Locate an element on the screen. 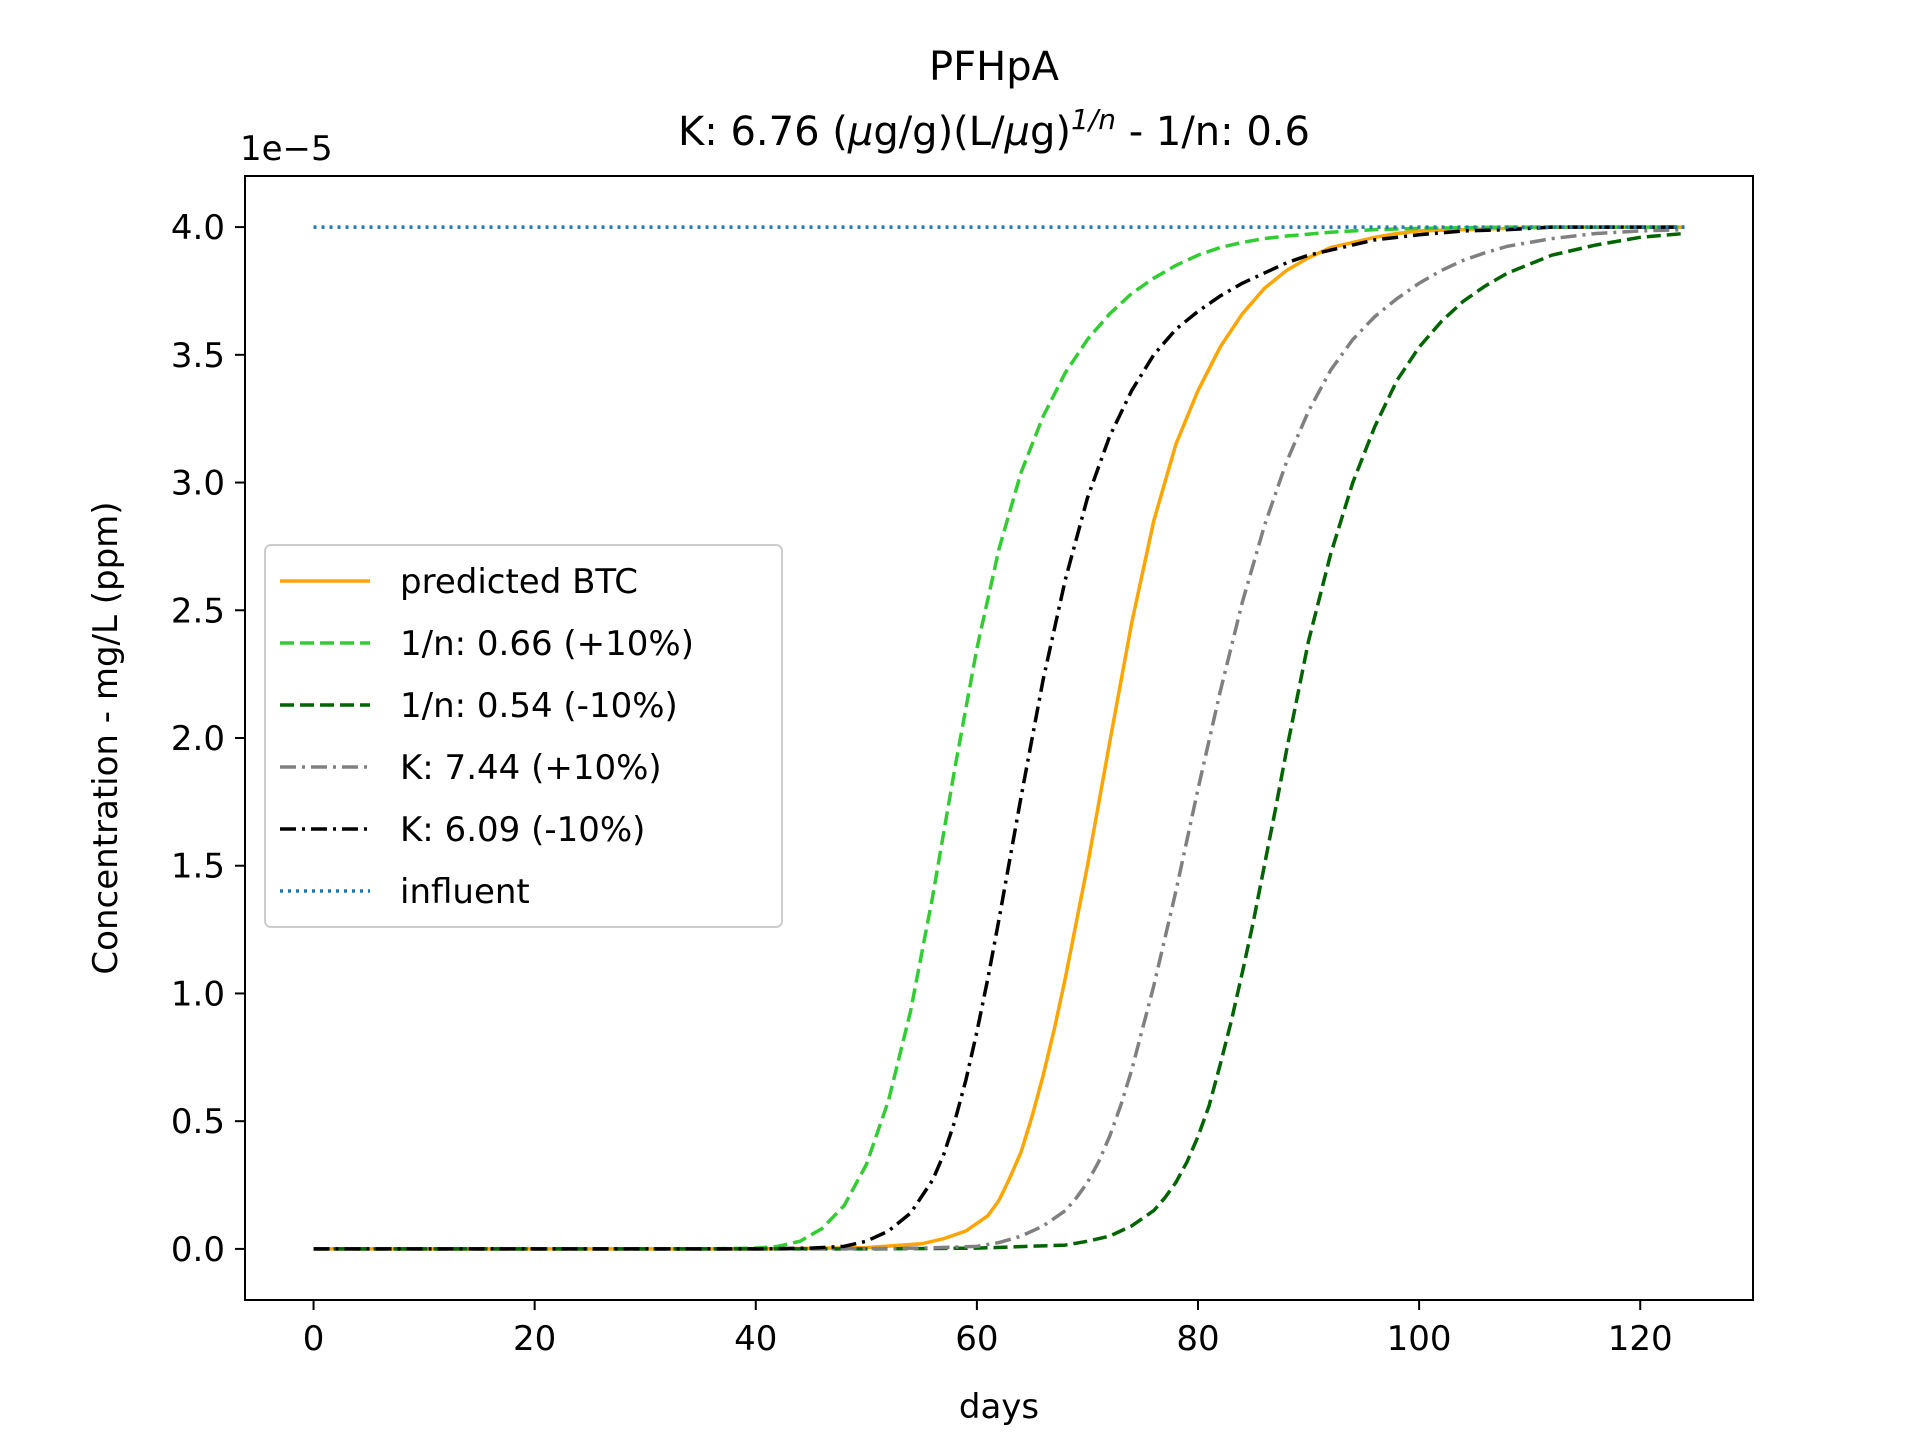 This screenshot has height=1440, width=1920. legend-label-k-7-44-10: K: 7.44 (+10%) is located at coordinates (531, 768).